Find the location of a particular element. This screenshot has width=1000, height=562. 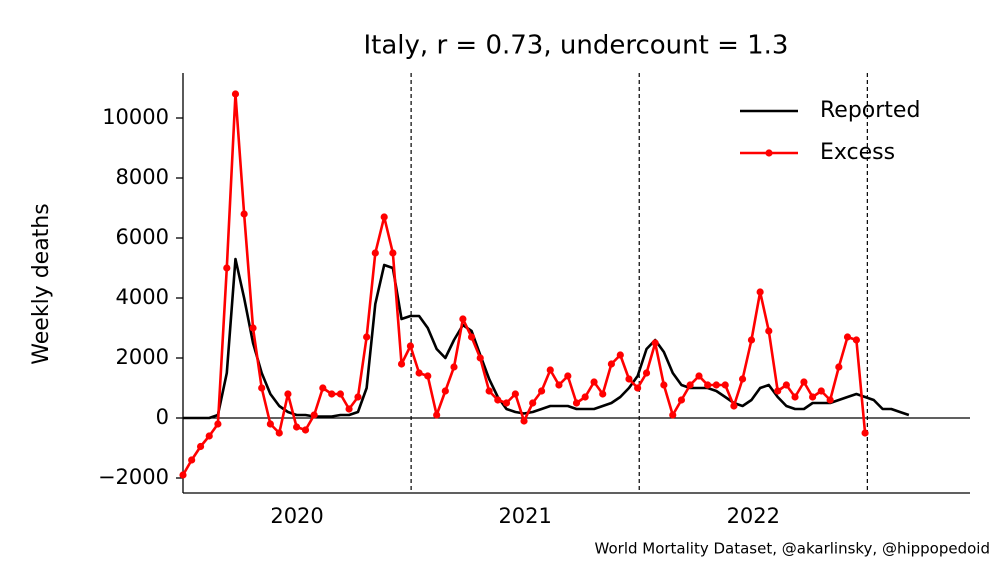

y-tick-label: 8000 is located at coordinates (142, 177).